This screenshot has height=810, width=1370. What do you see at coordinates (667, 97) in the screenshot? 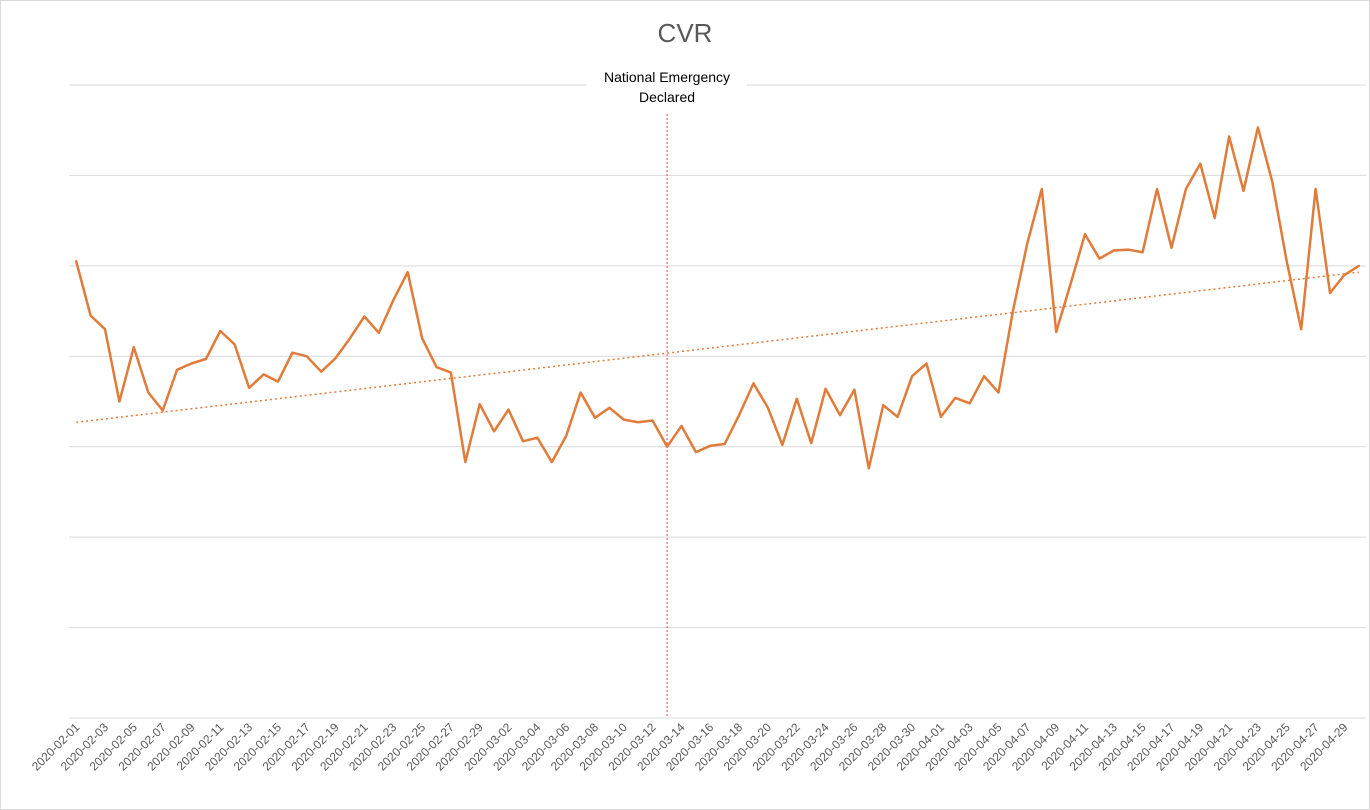
I see `annotation-line-2: Declared` at bounding box center [667, 97].